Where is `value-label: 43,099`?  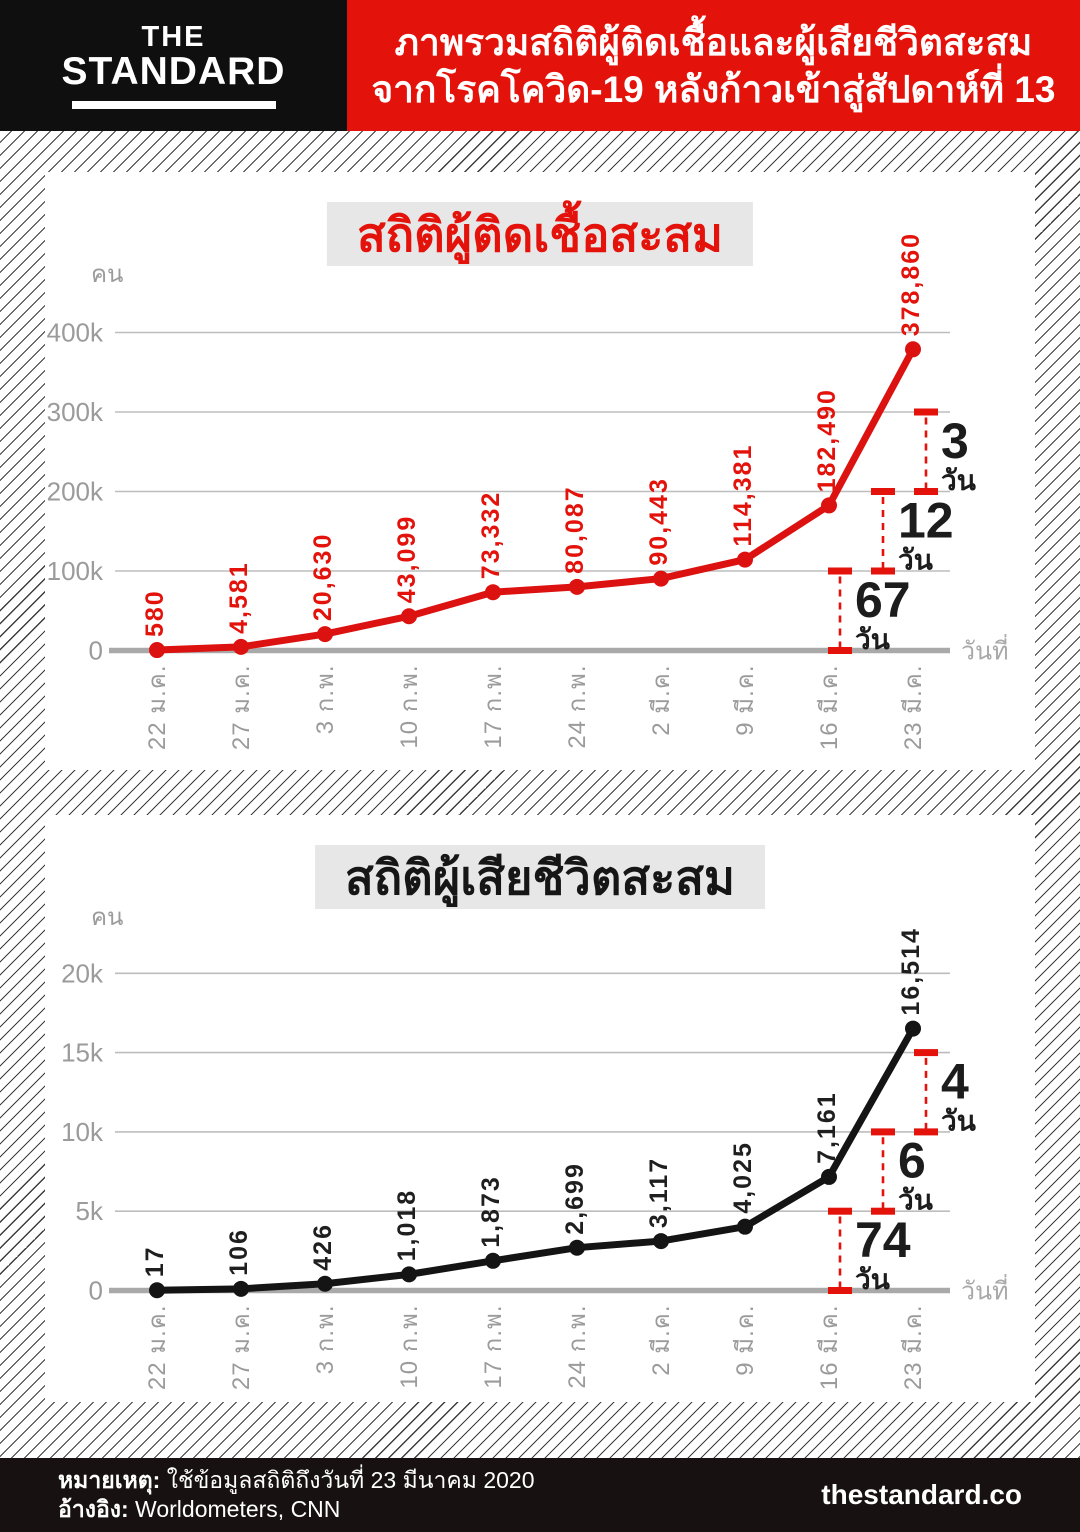 value-label: 43,099 is located at coordinates (407, 559).